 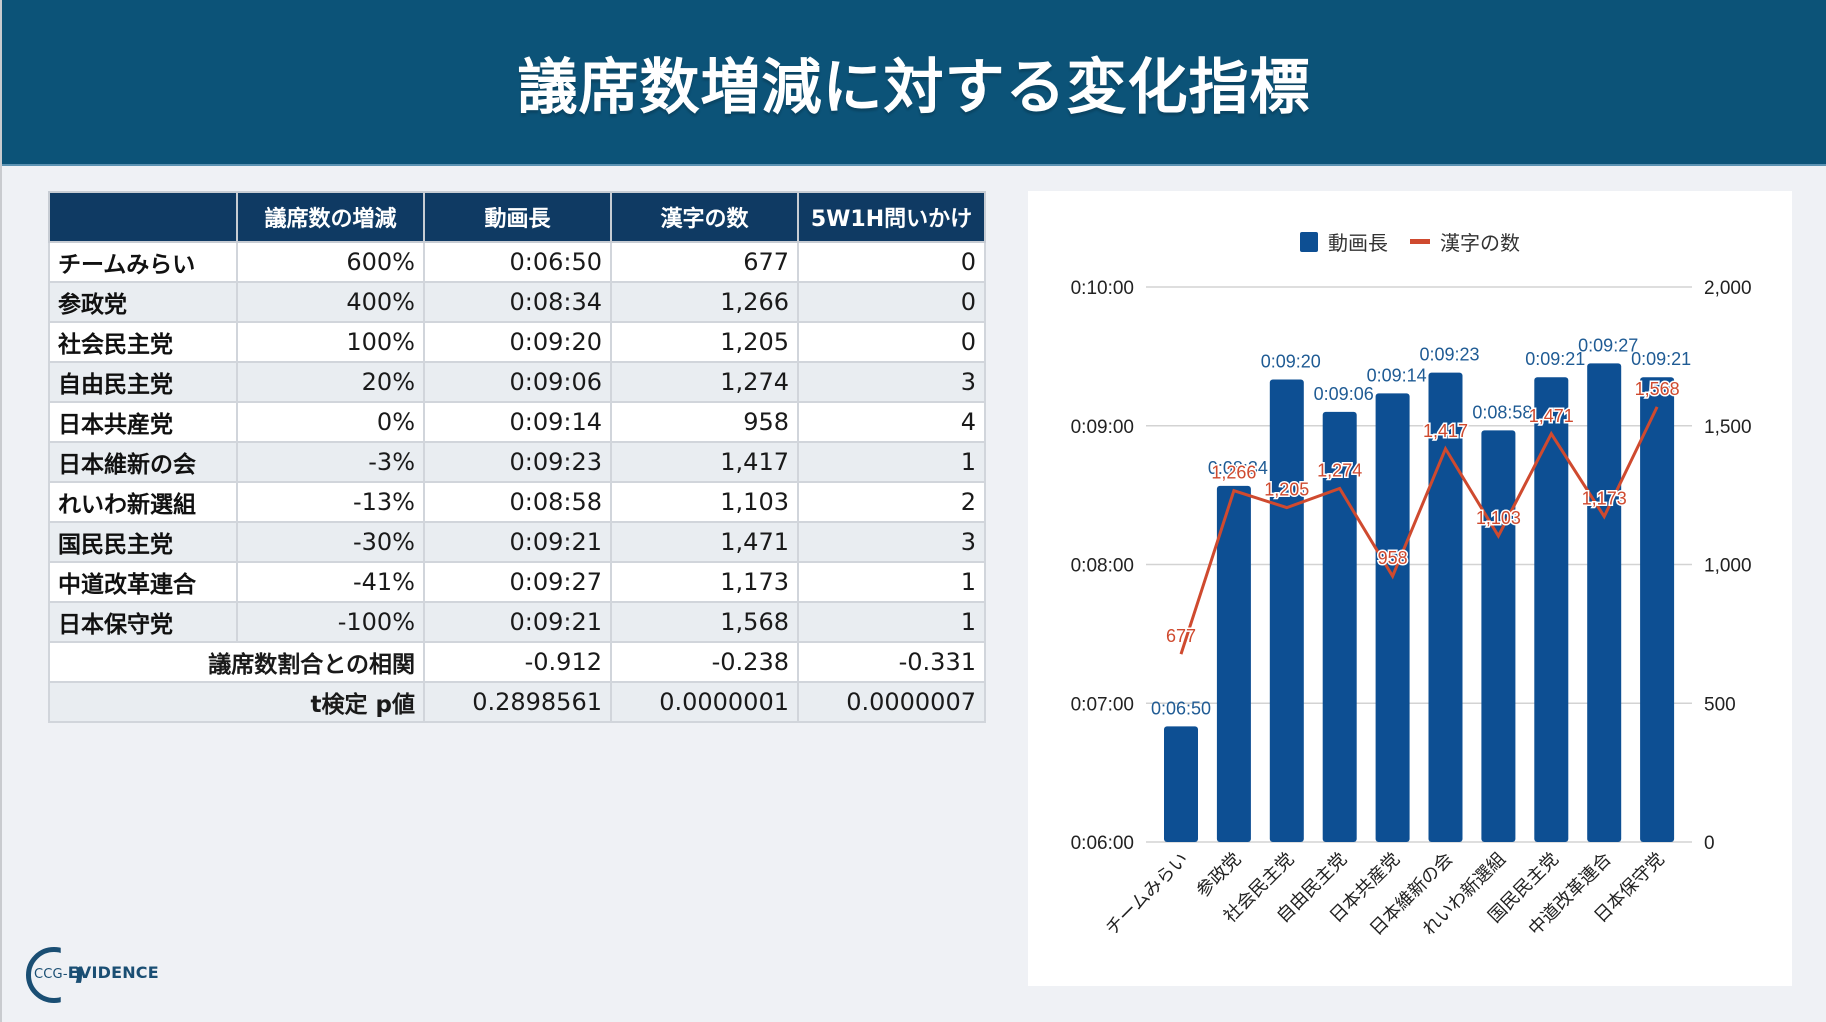 I want to click on summary-kanji-count-cell: 0.0000001, so click(x=704, y=702).